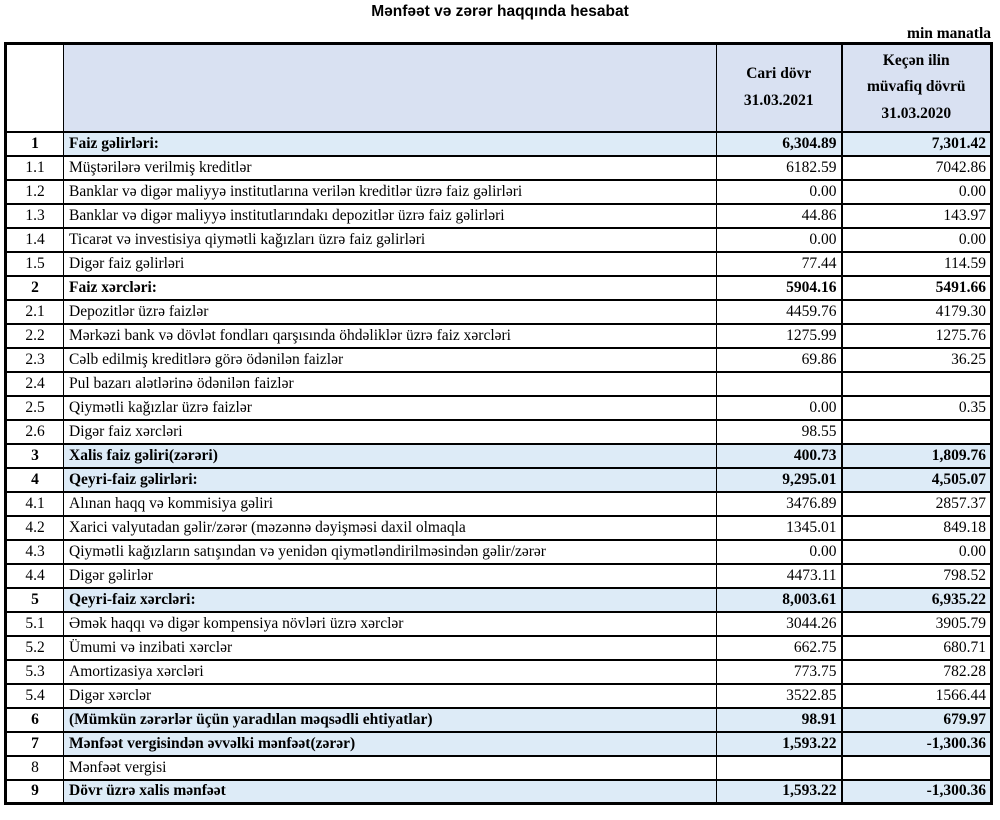  Describe the element at coordinates (779, 719) in the screenshot. I see `current-value-cell: 98.91` at that location.